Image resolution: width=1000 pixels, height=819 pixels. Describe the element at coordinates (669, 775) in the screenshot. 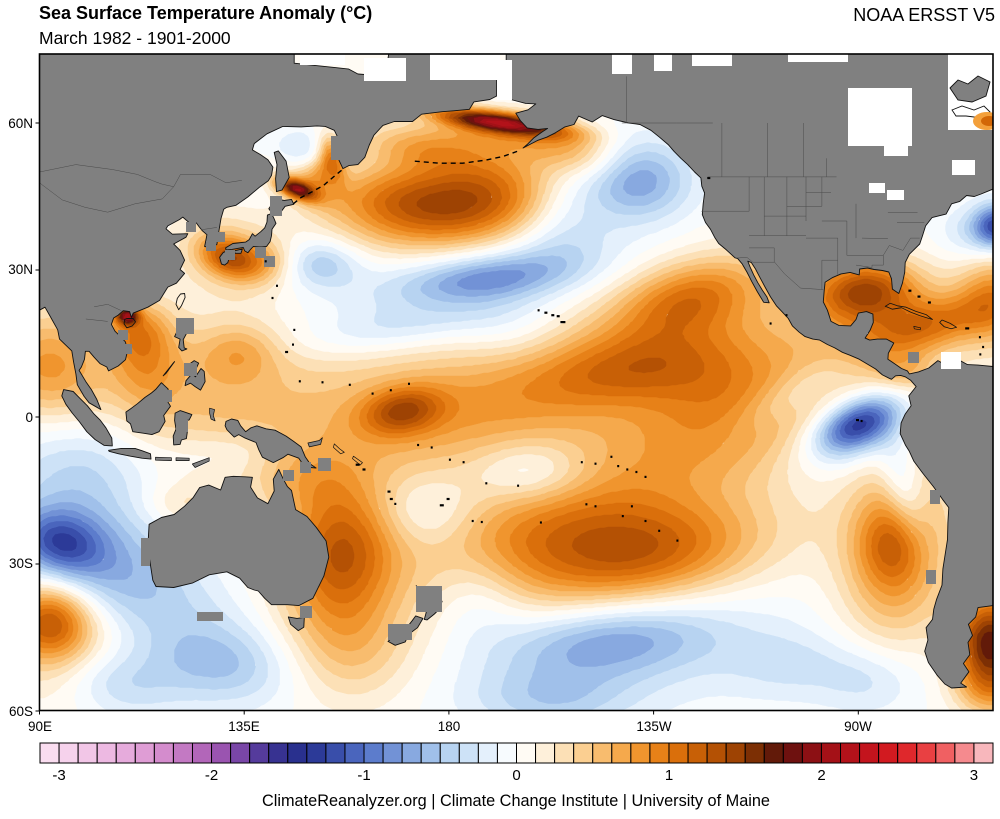

I see `svg-text: 1` at that location.